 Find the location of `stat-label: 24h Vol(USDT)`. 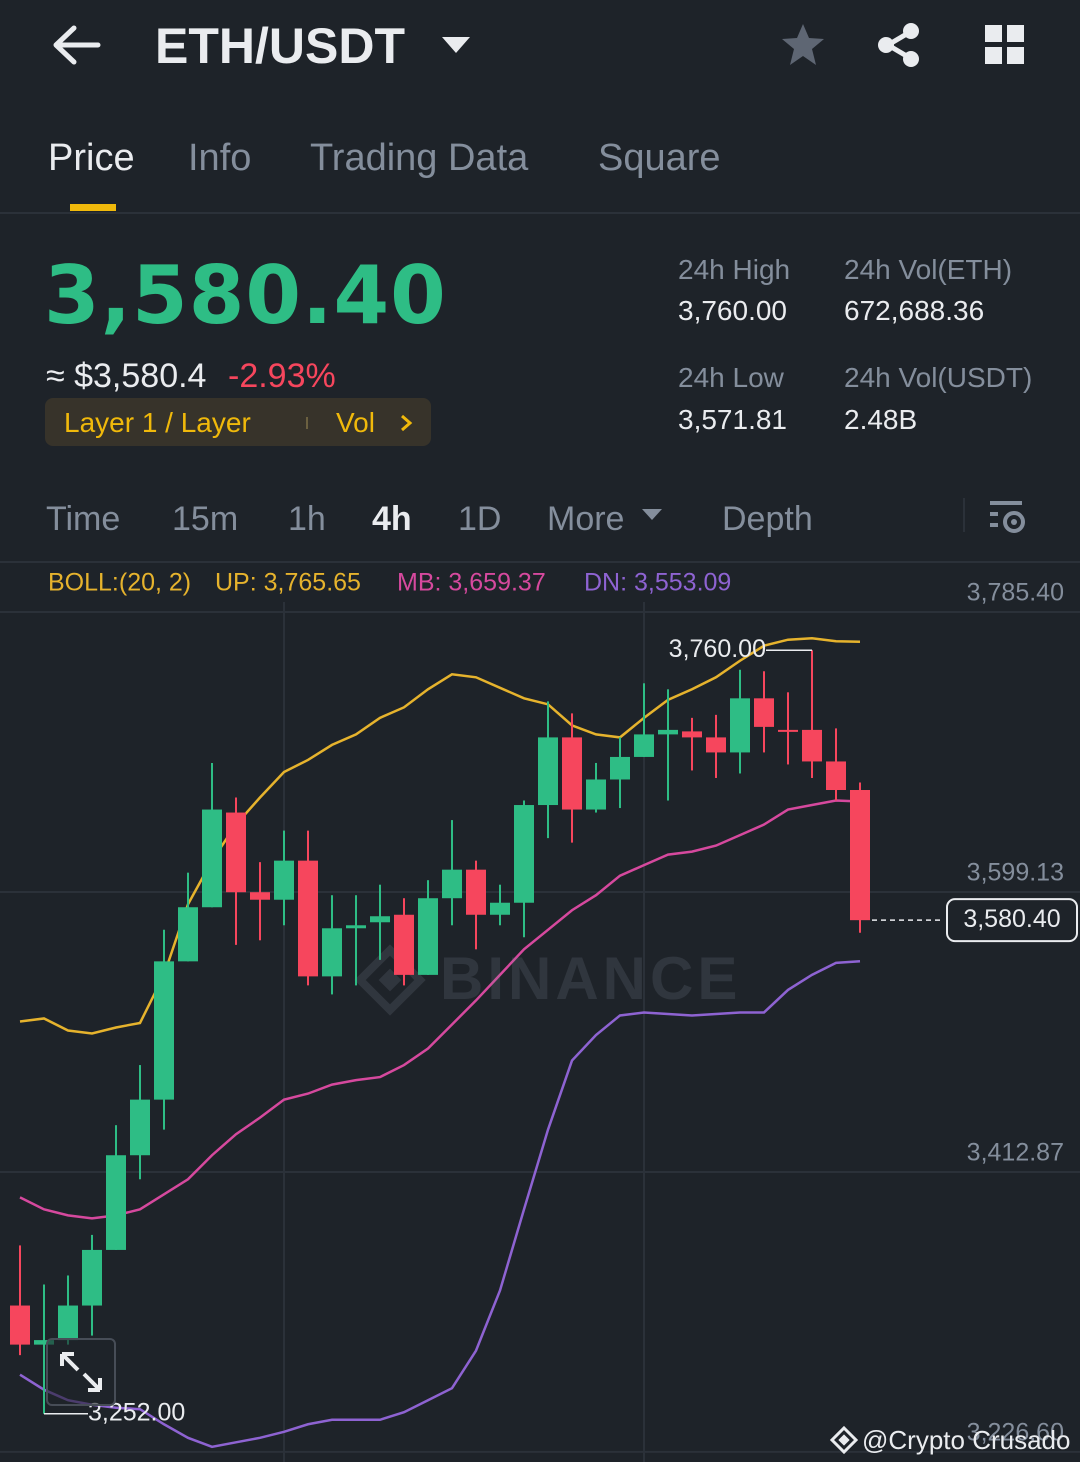

stat-label: 24h Vol(USDT) is located at coordinates (938, 377).